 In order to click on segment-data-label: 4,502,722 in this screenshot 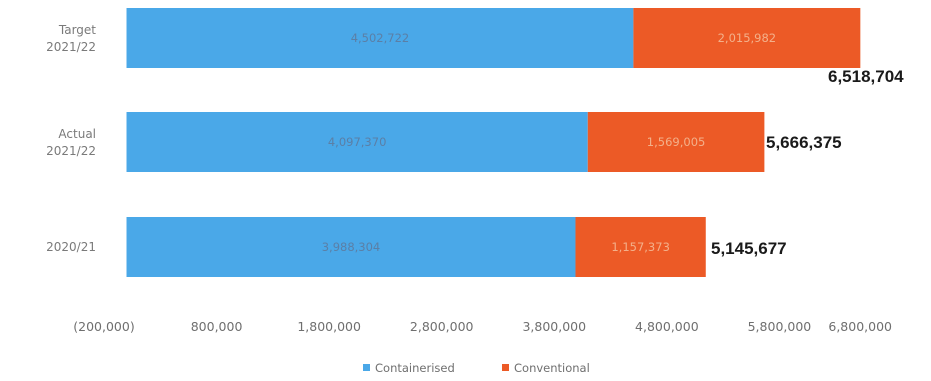, I will do `click(380, 38)`.